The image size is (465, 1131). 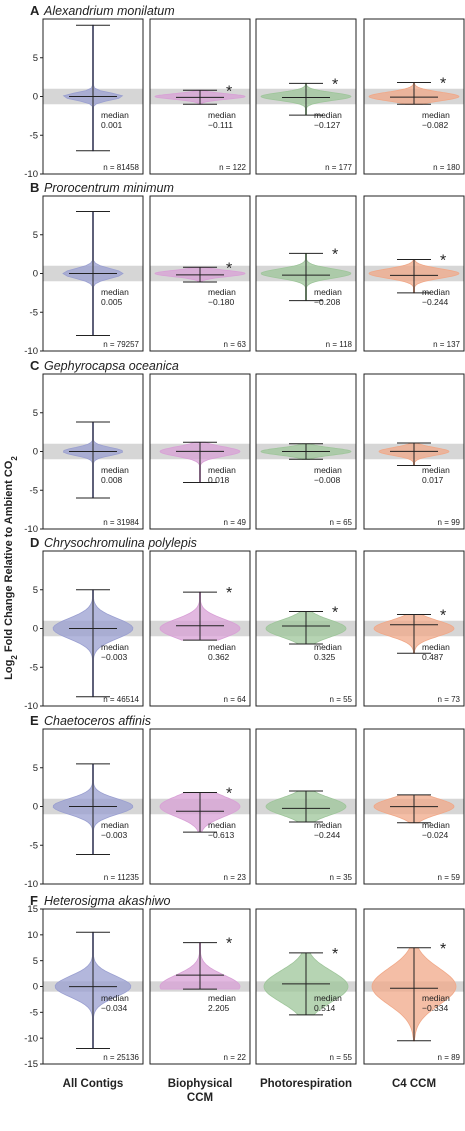 What do you see at coordinates (325, 657) in the screenshot?
I see `median-value: 0.325` at bounding box center [325, 657].